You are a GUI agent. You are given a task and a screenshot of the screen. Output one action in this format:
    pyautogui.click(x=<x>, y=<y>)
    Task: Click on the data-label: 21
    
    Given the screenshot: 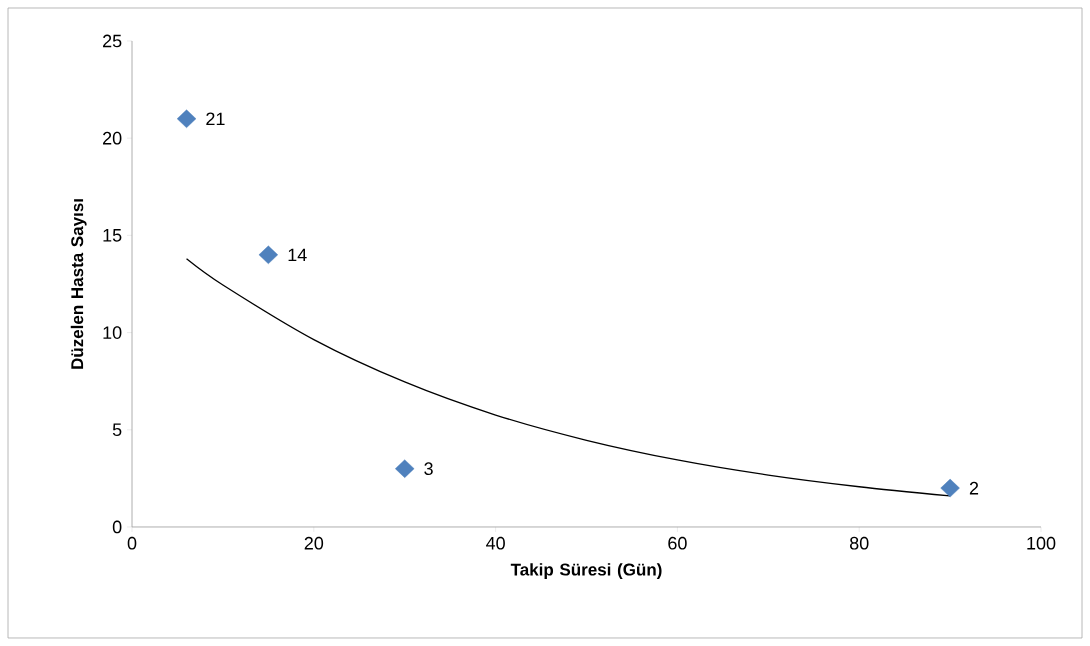 What is the action you would take?
    pyautogui.click(x=215, y=119)
    